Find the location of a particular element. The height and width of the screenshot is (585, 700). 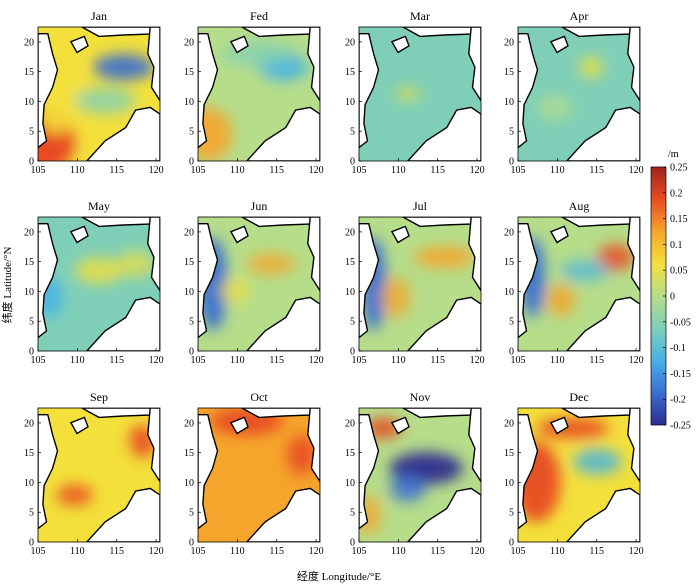

colorbar-tick-label: -0.2 is located at coordinates (678, 400).